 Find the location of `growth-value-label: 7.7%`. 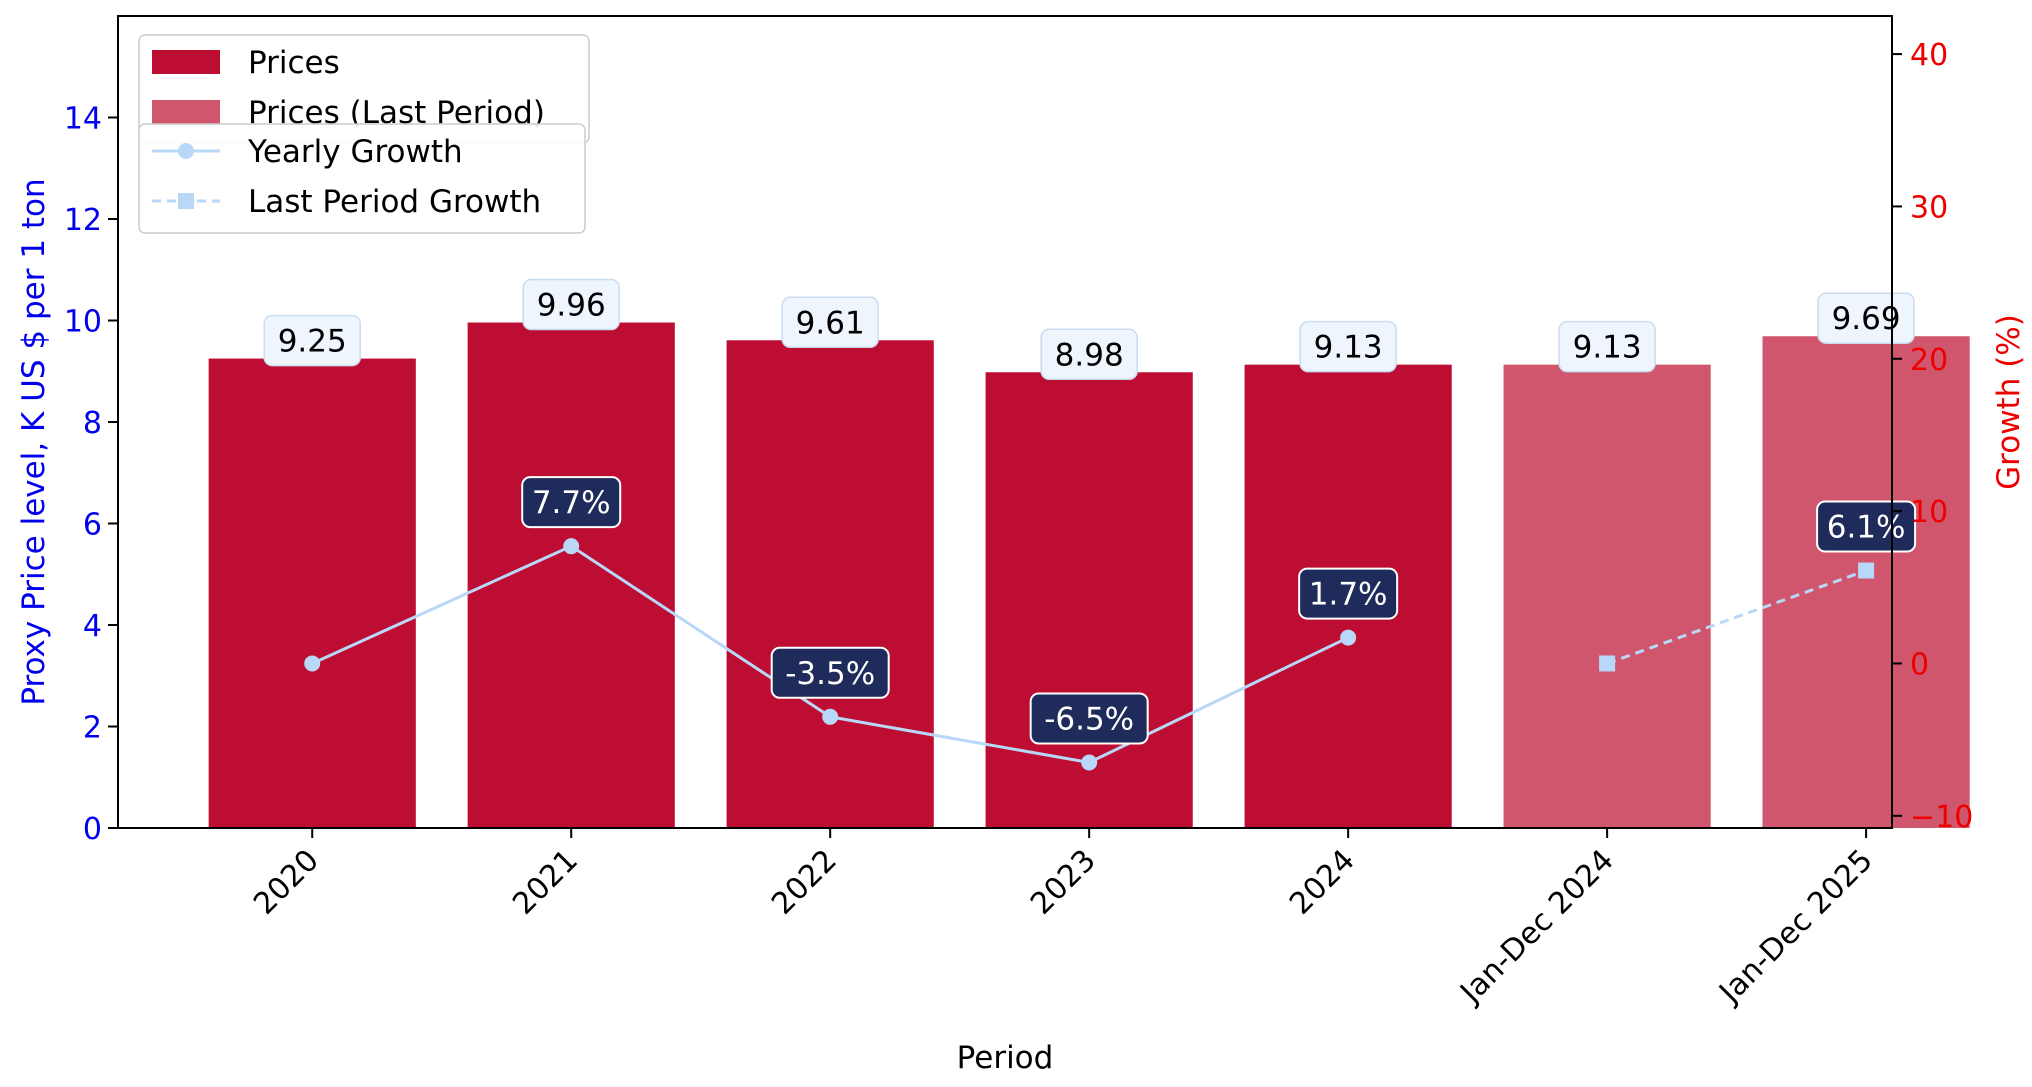

growth-value-label: 7.7% is located at coordinates (571, 503).